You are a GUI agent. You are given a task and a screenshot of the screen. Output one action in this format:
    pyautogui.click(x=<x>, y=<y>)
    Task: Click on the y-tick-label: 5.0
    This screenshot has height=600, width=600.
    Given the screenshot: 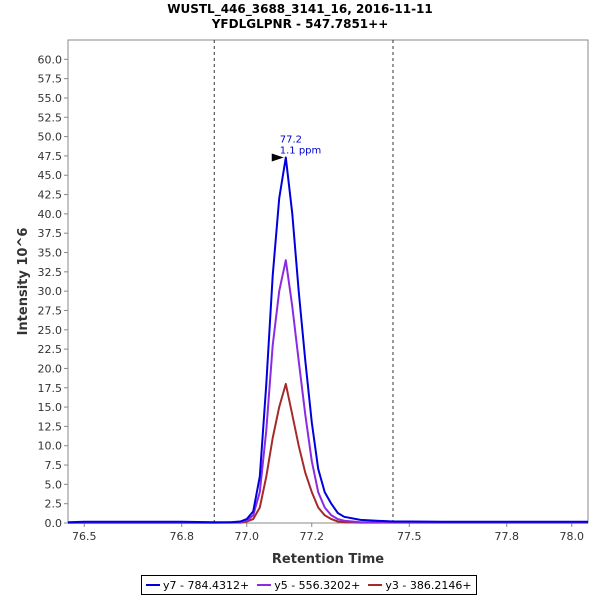 What is the action you would take?
    pyautogui.click(x=54, y=484)
    